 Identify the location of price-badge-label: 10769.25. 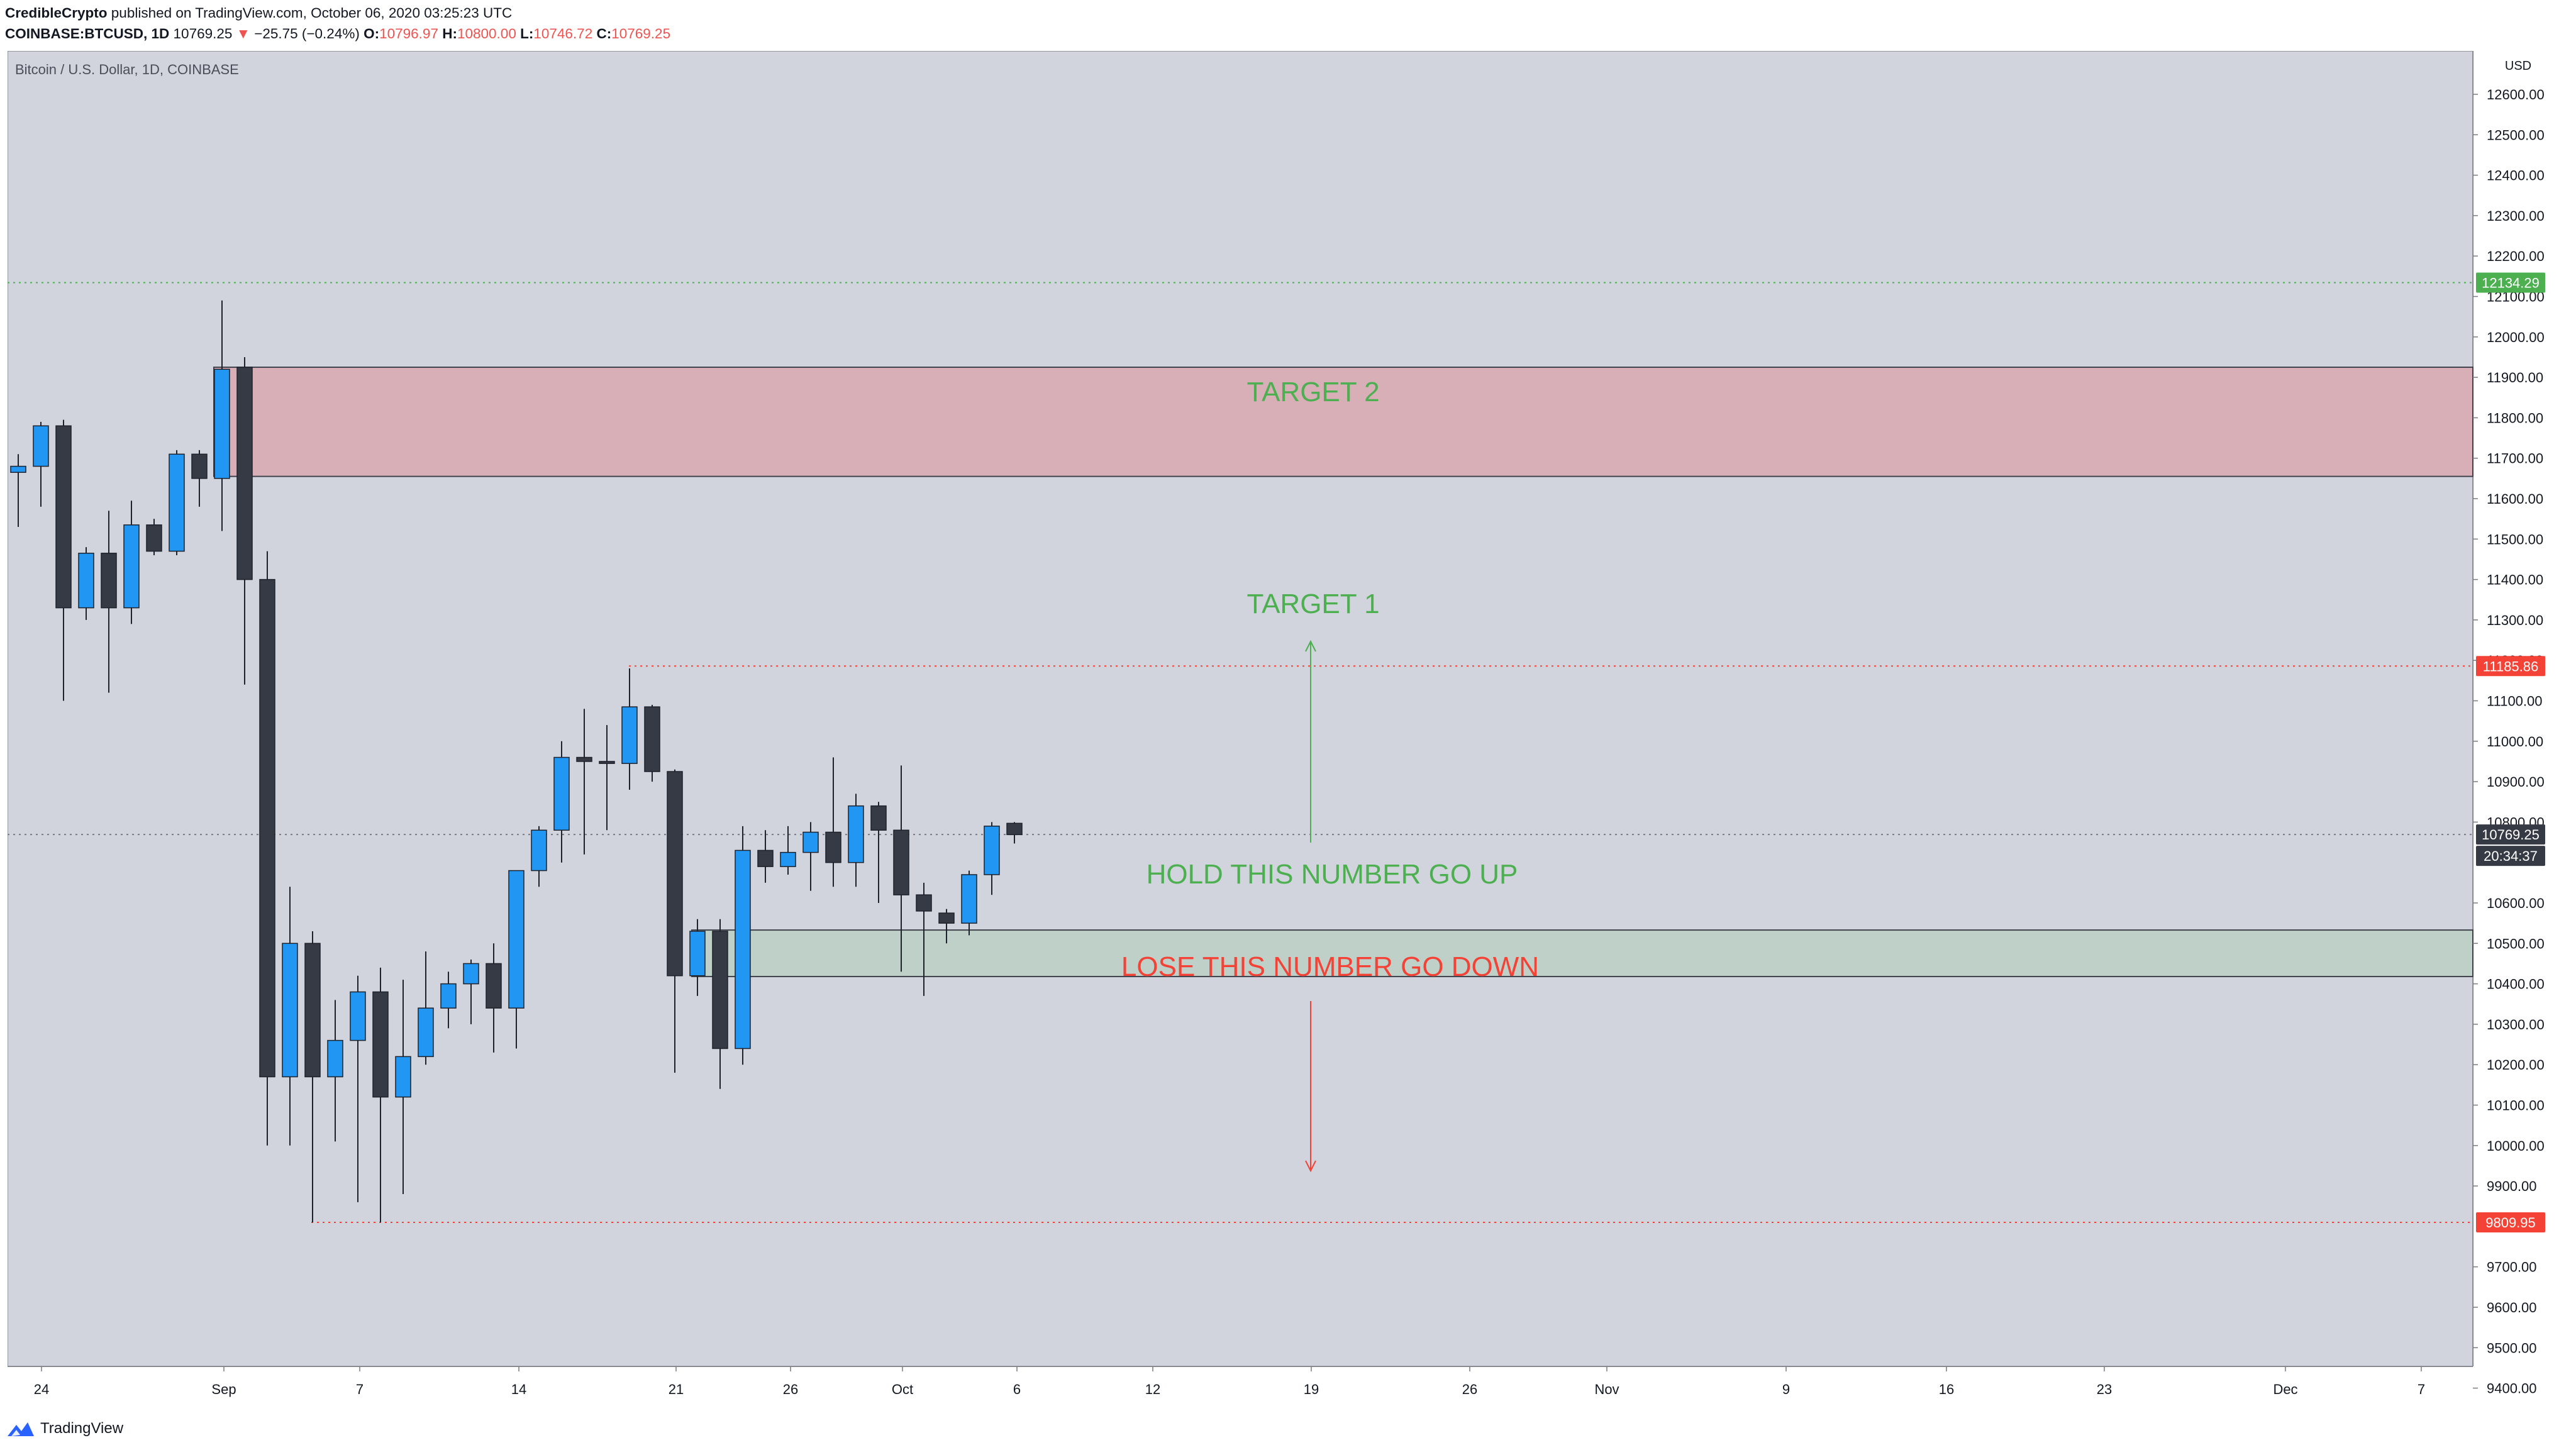
(2511, 835).